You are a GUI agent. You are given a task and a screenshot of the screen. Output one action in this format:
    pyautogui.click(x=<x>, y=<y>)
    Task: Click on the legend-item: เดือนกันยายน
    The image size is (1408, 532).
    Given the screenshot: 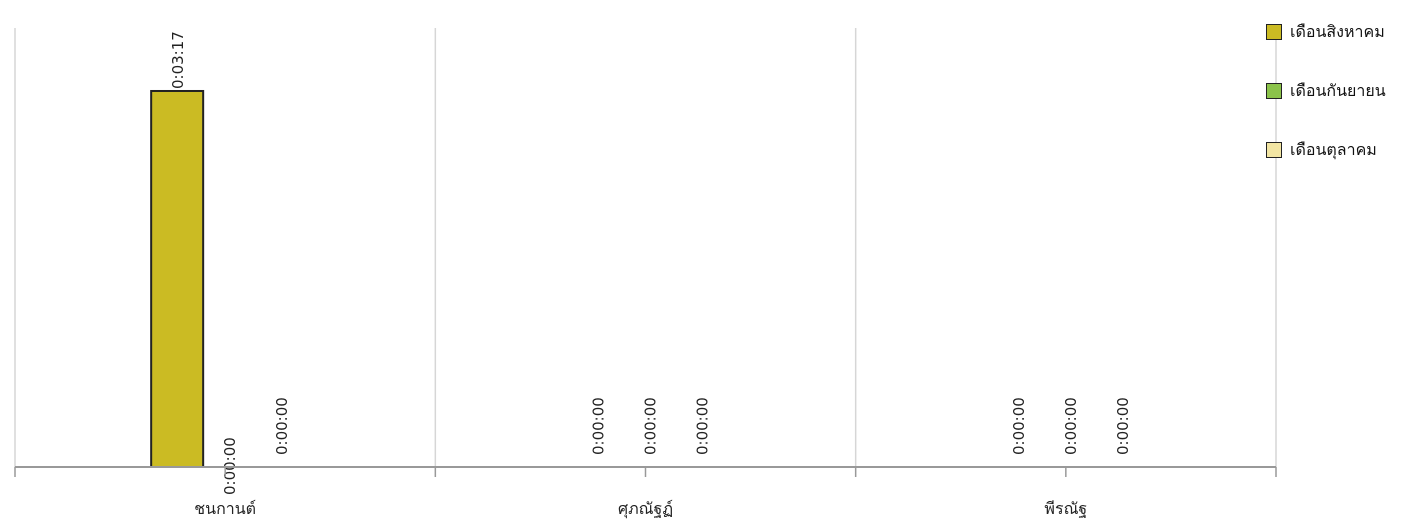 What is the action you would take?
    pyautogui.click(x=1336, y=91)
    